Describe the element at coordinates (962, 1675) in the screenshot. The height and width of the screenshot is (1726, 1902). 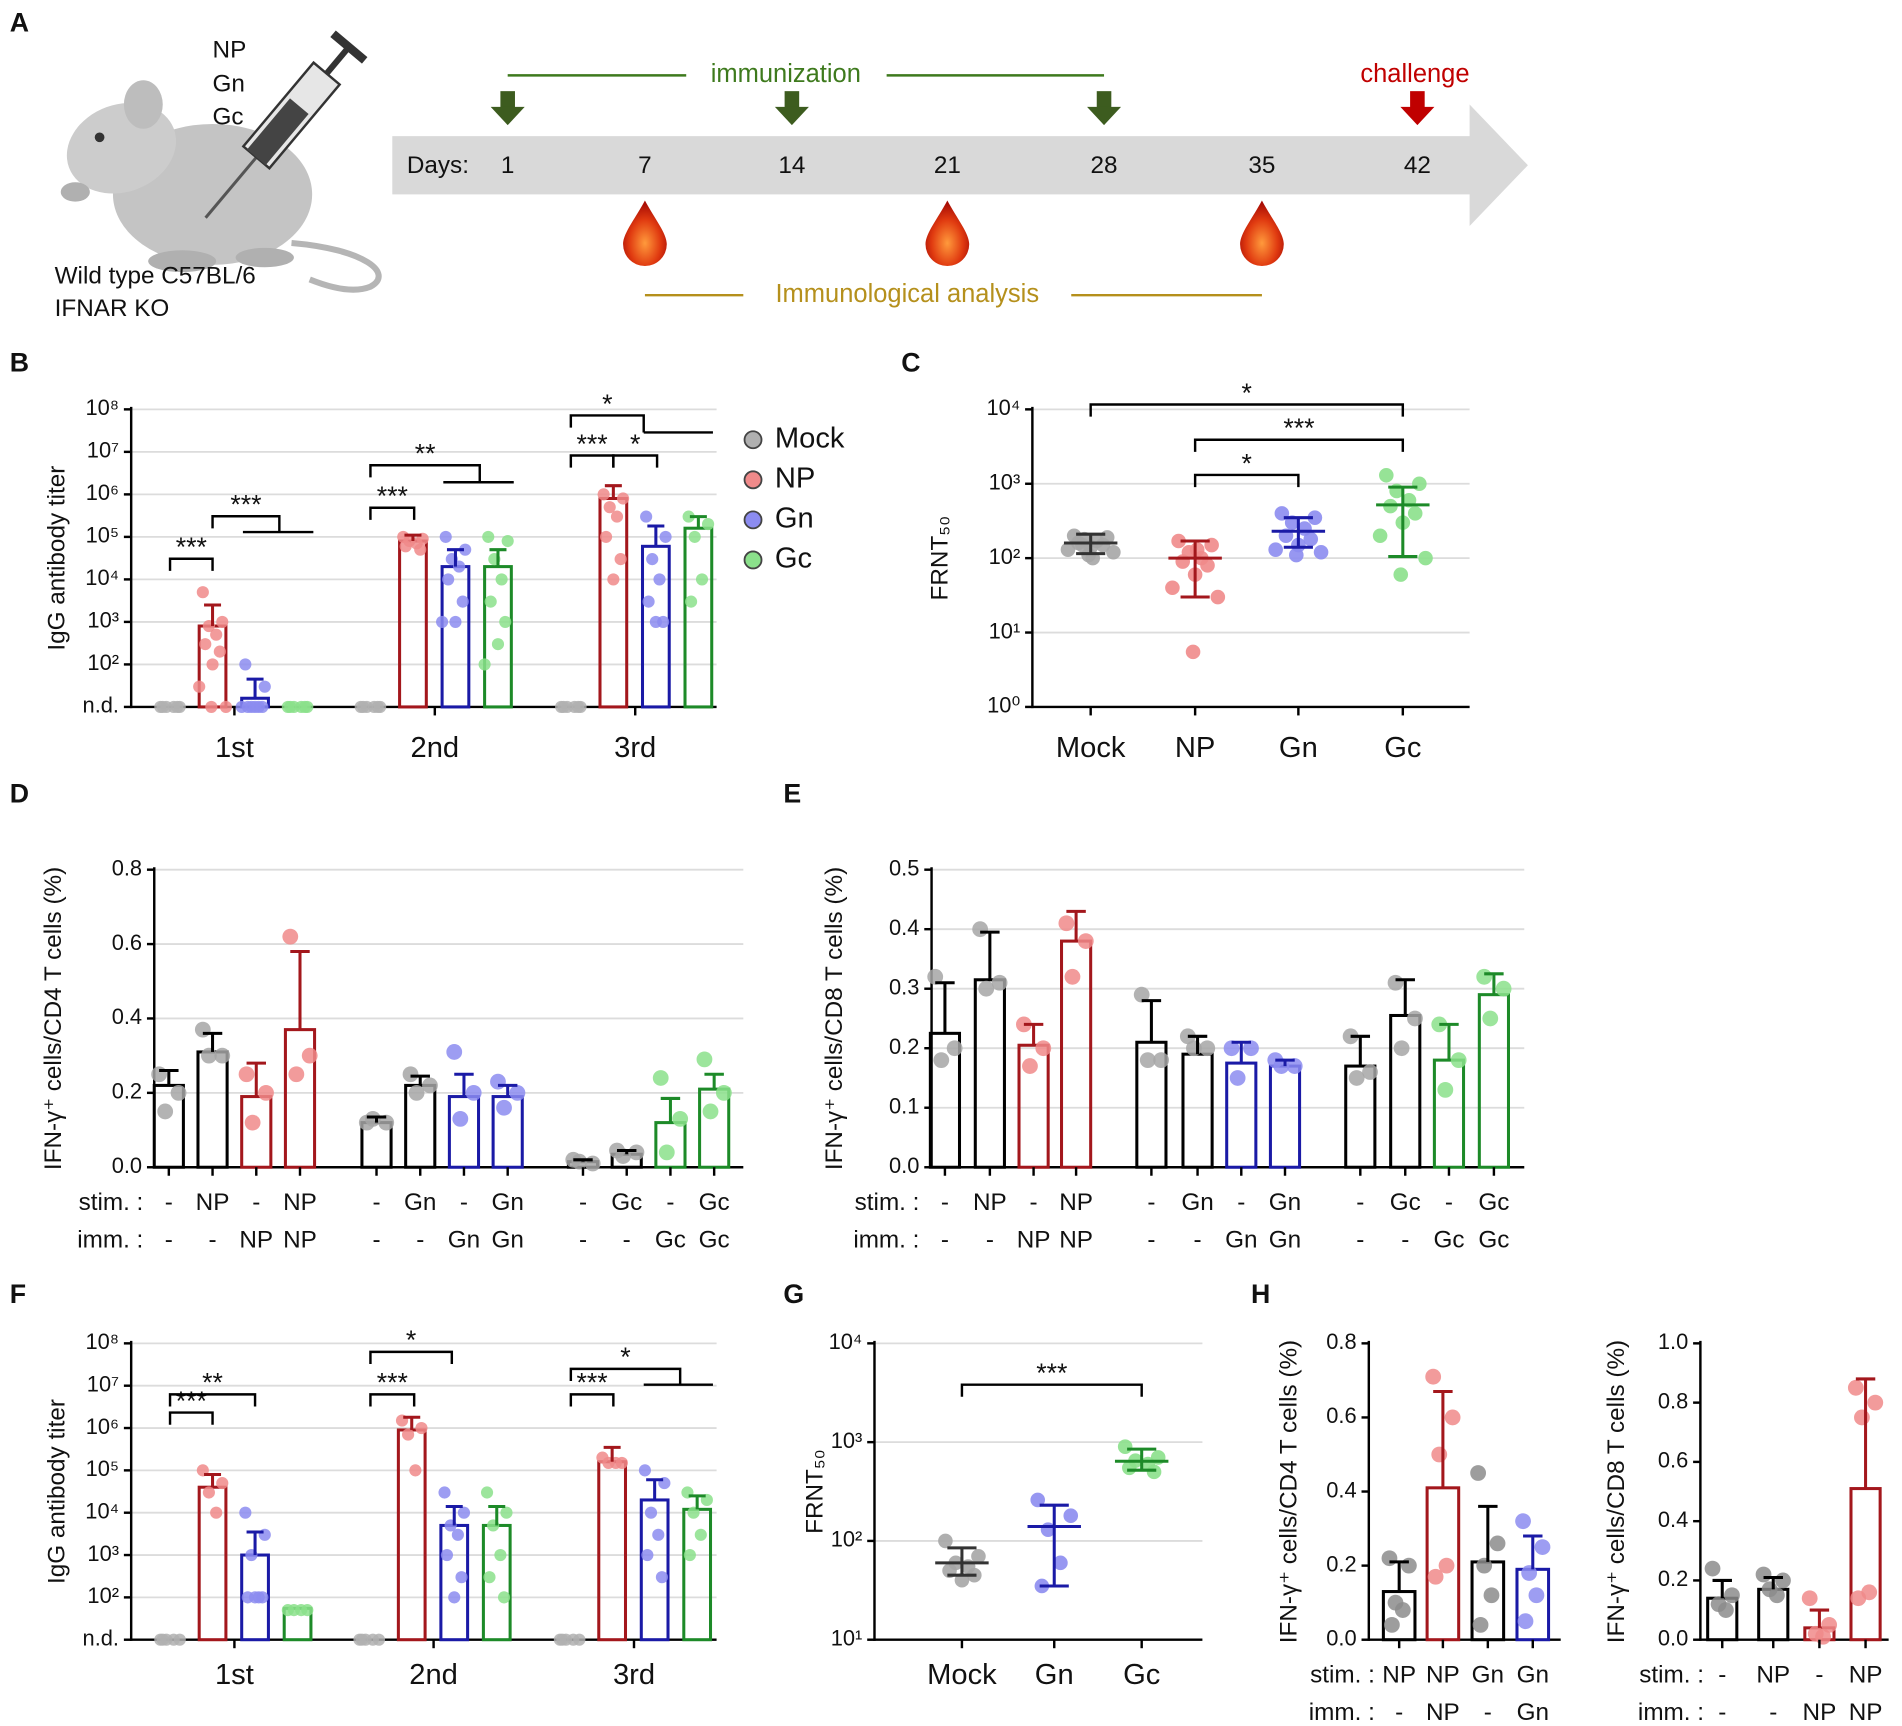
I see `x-tick-label: Mock` at that location.